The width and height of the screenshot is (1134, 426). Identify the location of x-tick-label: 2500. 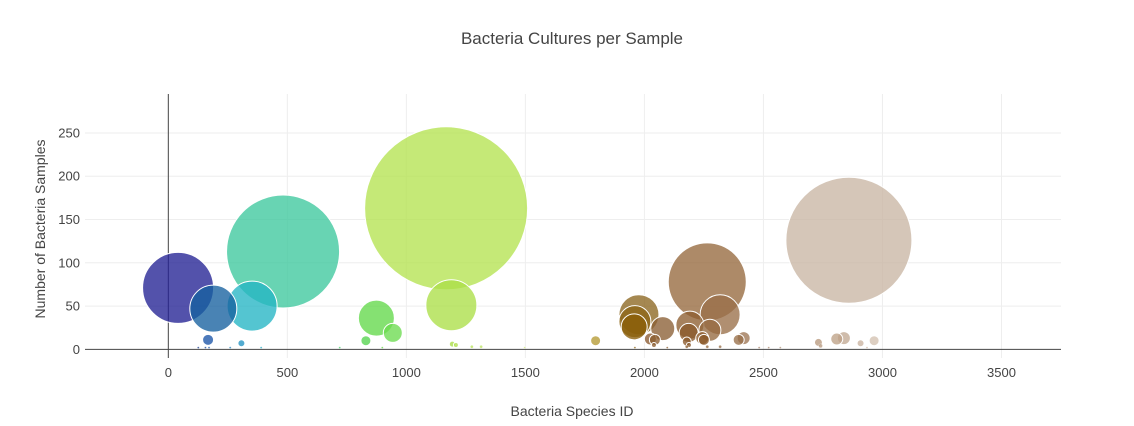
(763, 372).